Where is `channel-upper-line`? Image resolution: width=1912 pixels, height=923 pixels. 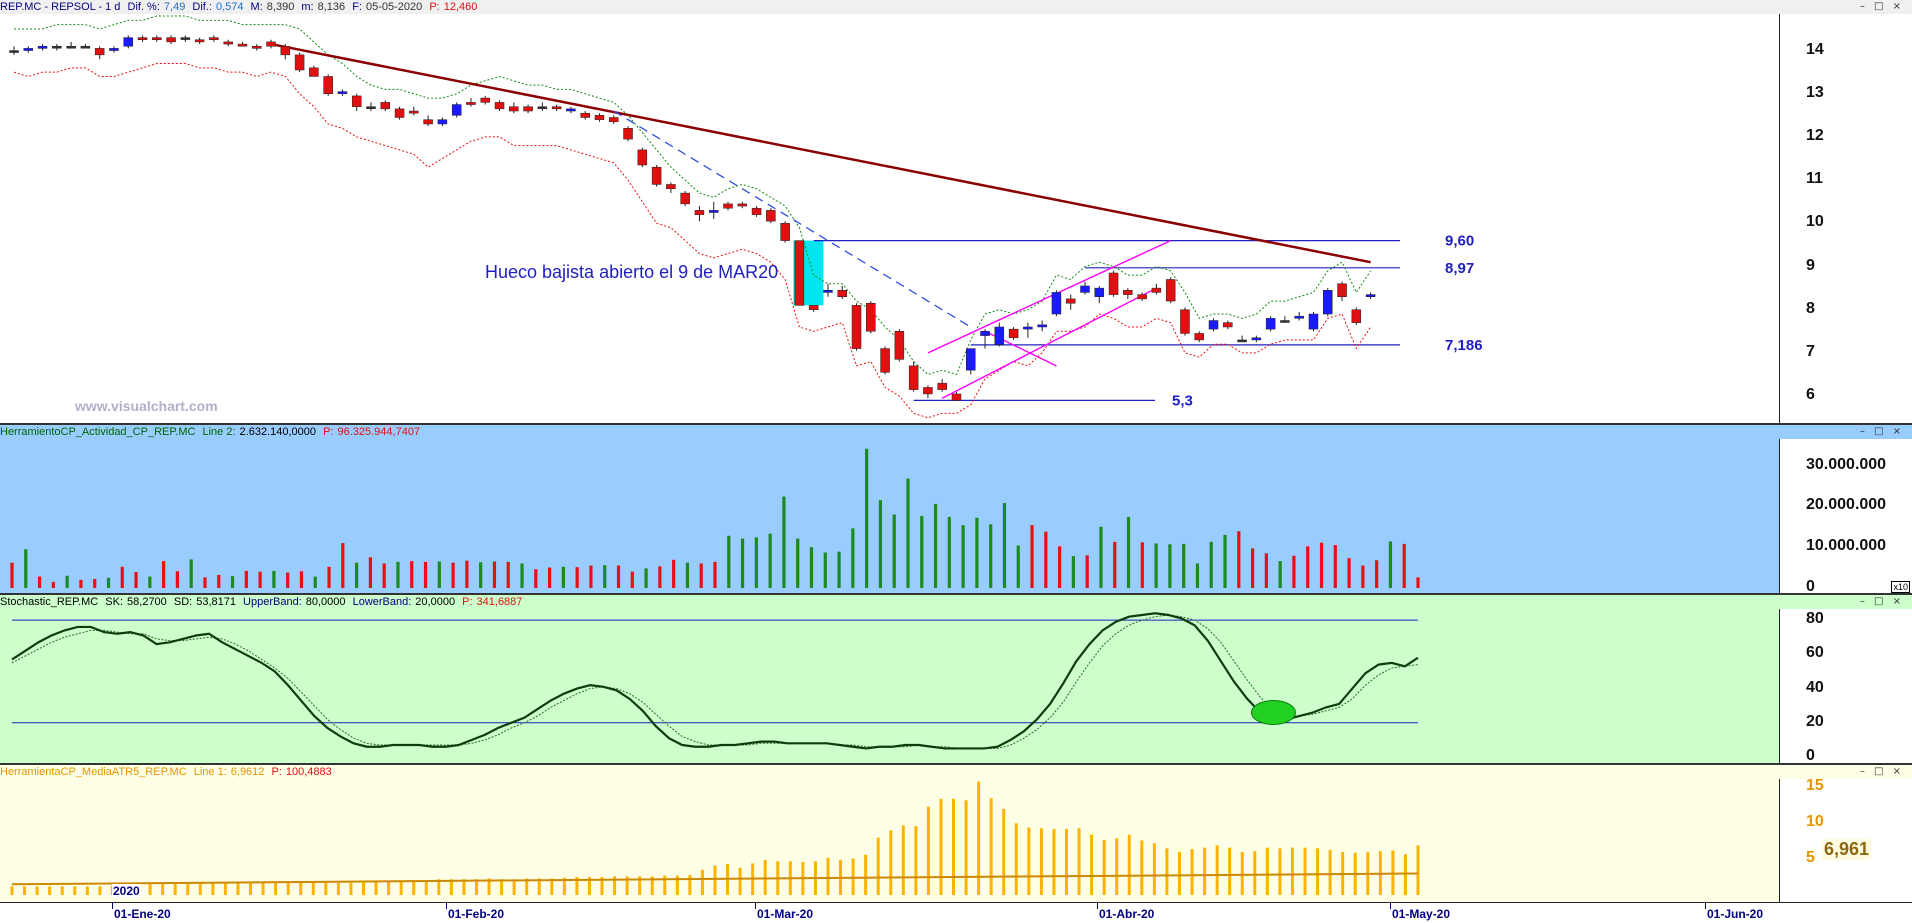 channel-upper-line is located at coordinates (1049, 296).